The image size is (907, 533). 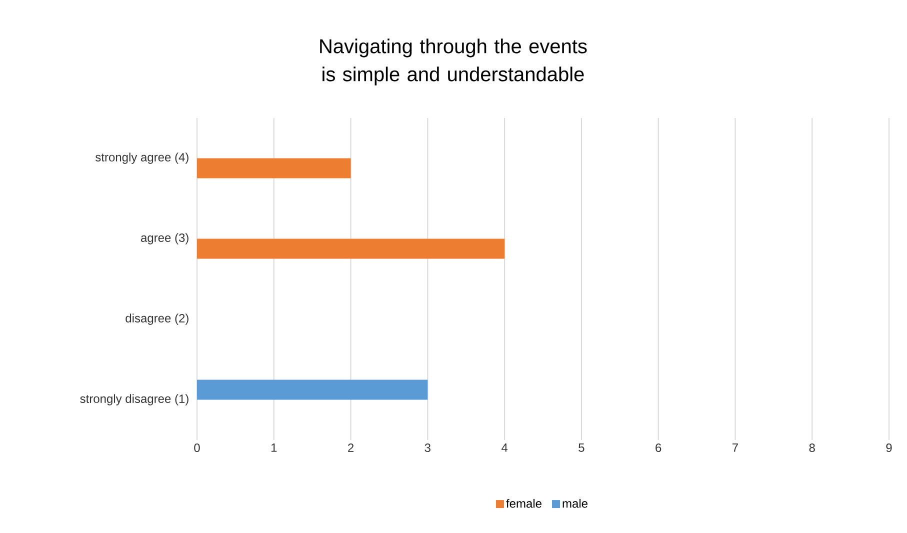 I want to click on legend-label: male, so click(x=575, y=503).